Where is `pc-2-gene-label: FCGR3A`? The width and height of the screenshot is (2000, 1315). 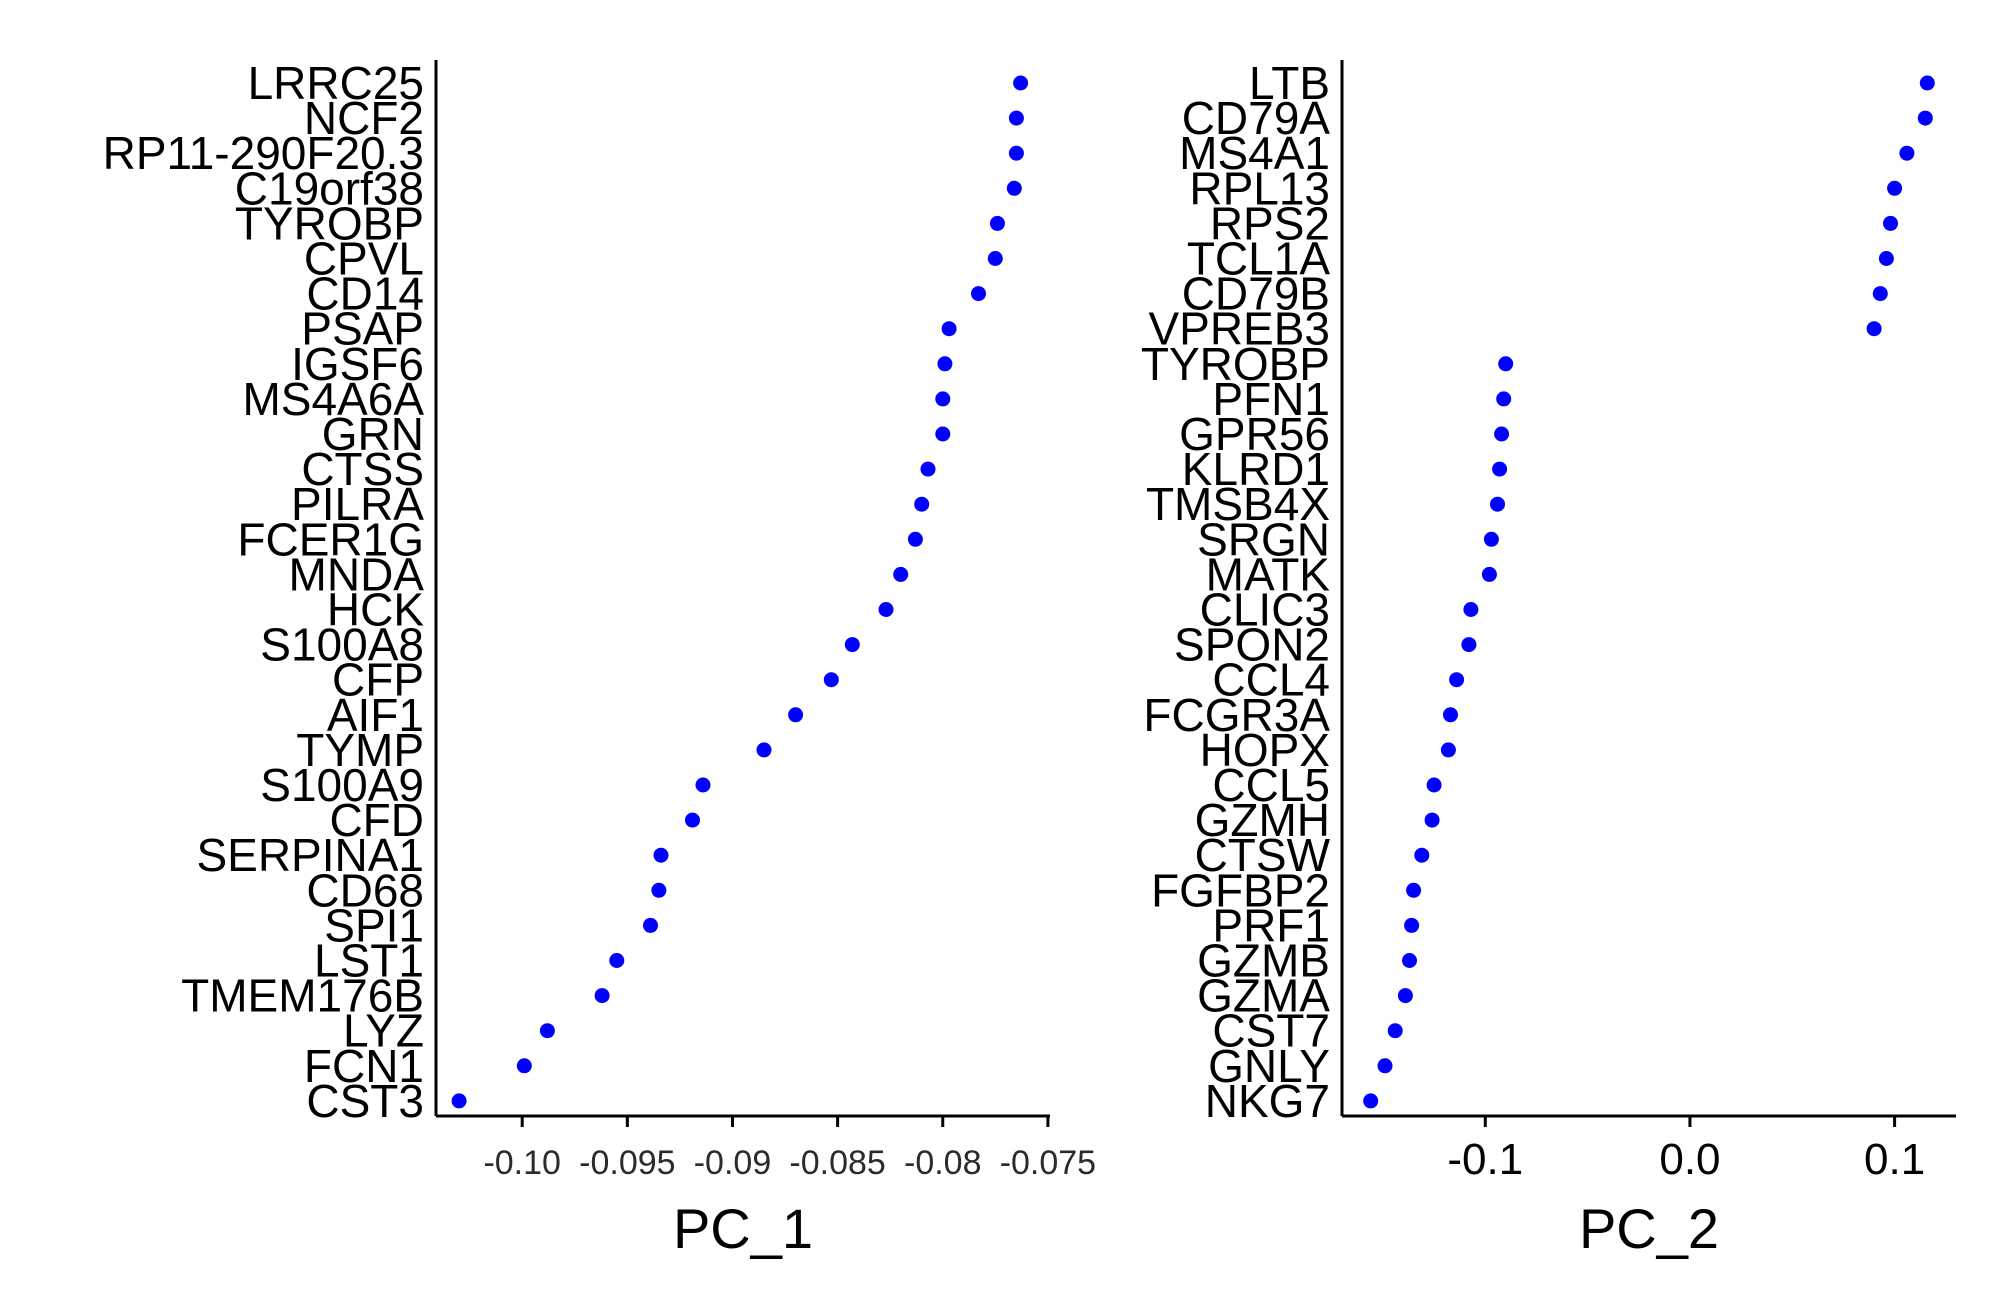 pc-2-gene-label: FCGR3A is located at coordinates (1236, 715).